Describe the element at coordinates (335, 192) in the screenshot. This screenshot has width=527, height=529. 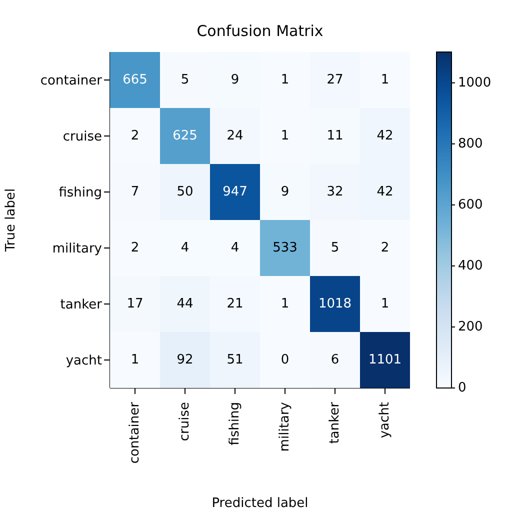
I see `data-label: 32` at that location.